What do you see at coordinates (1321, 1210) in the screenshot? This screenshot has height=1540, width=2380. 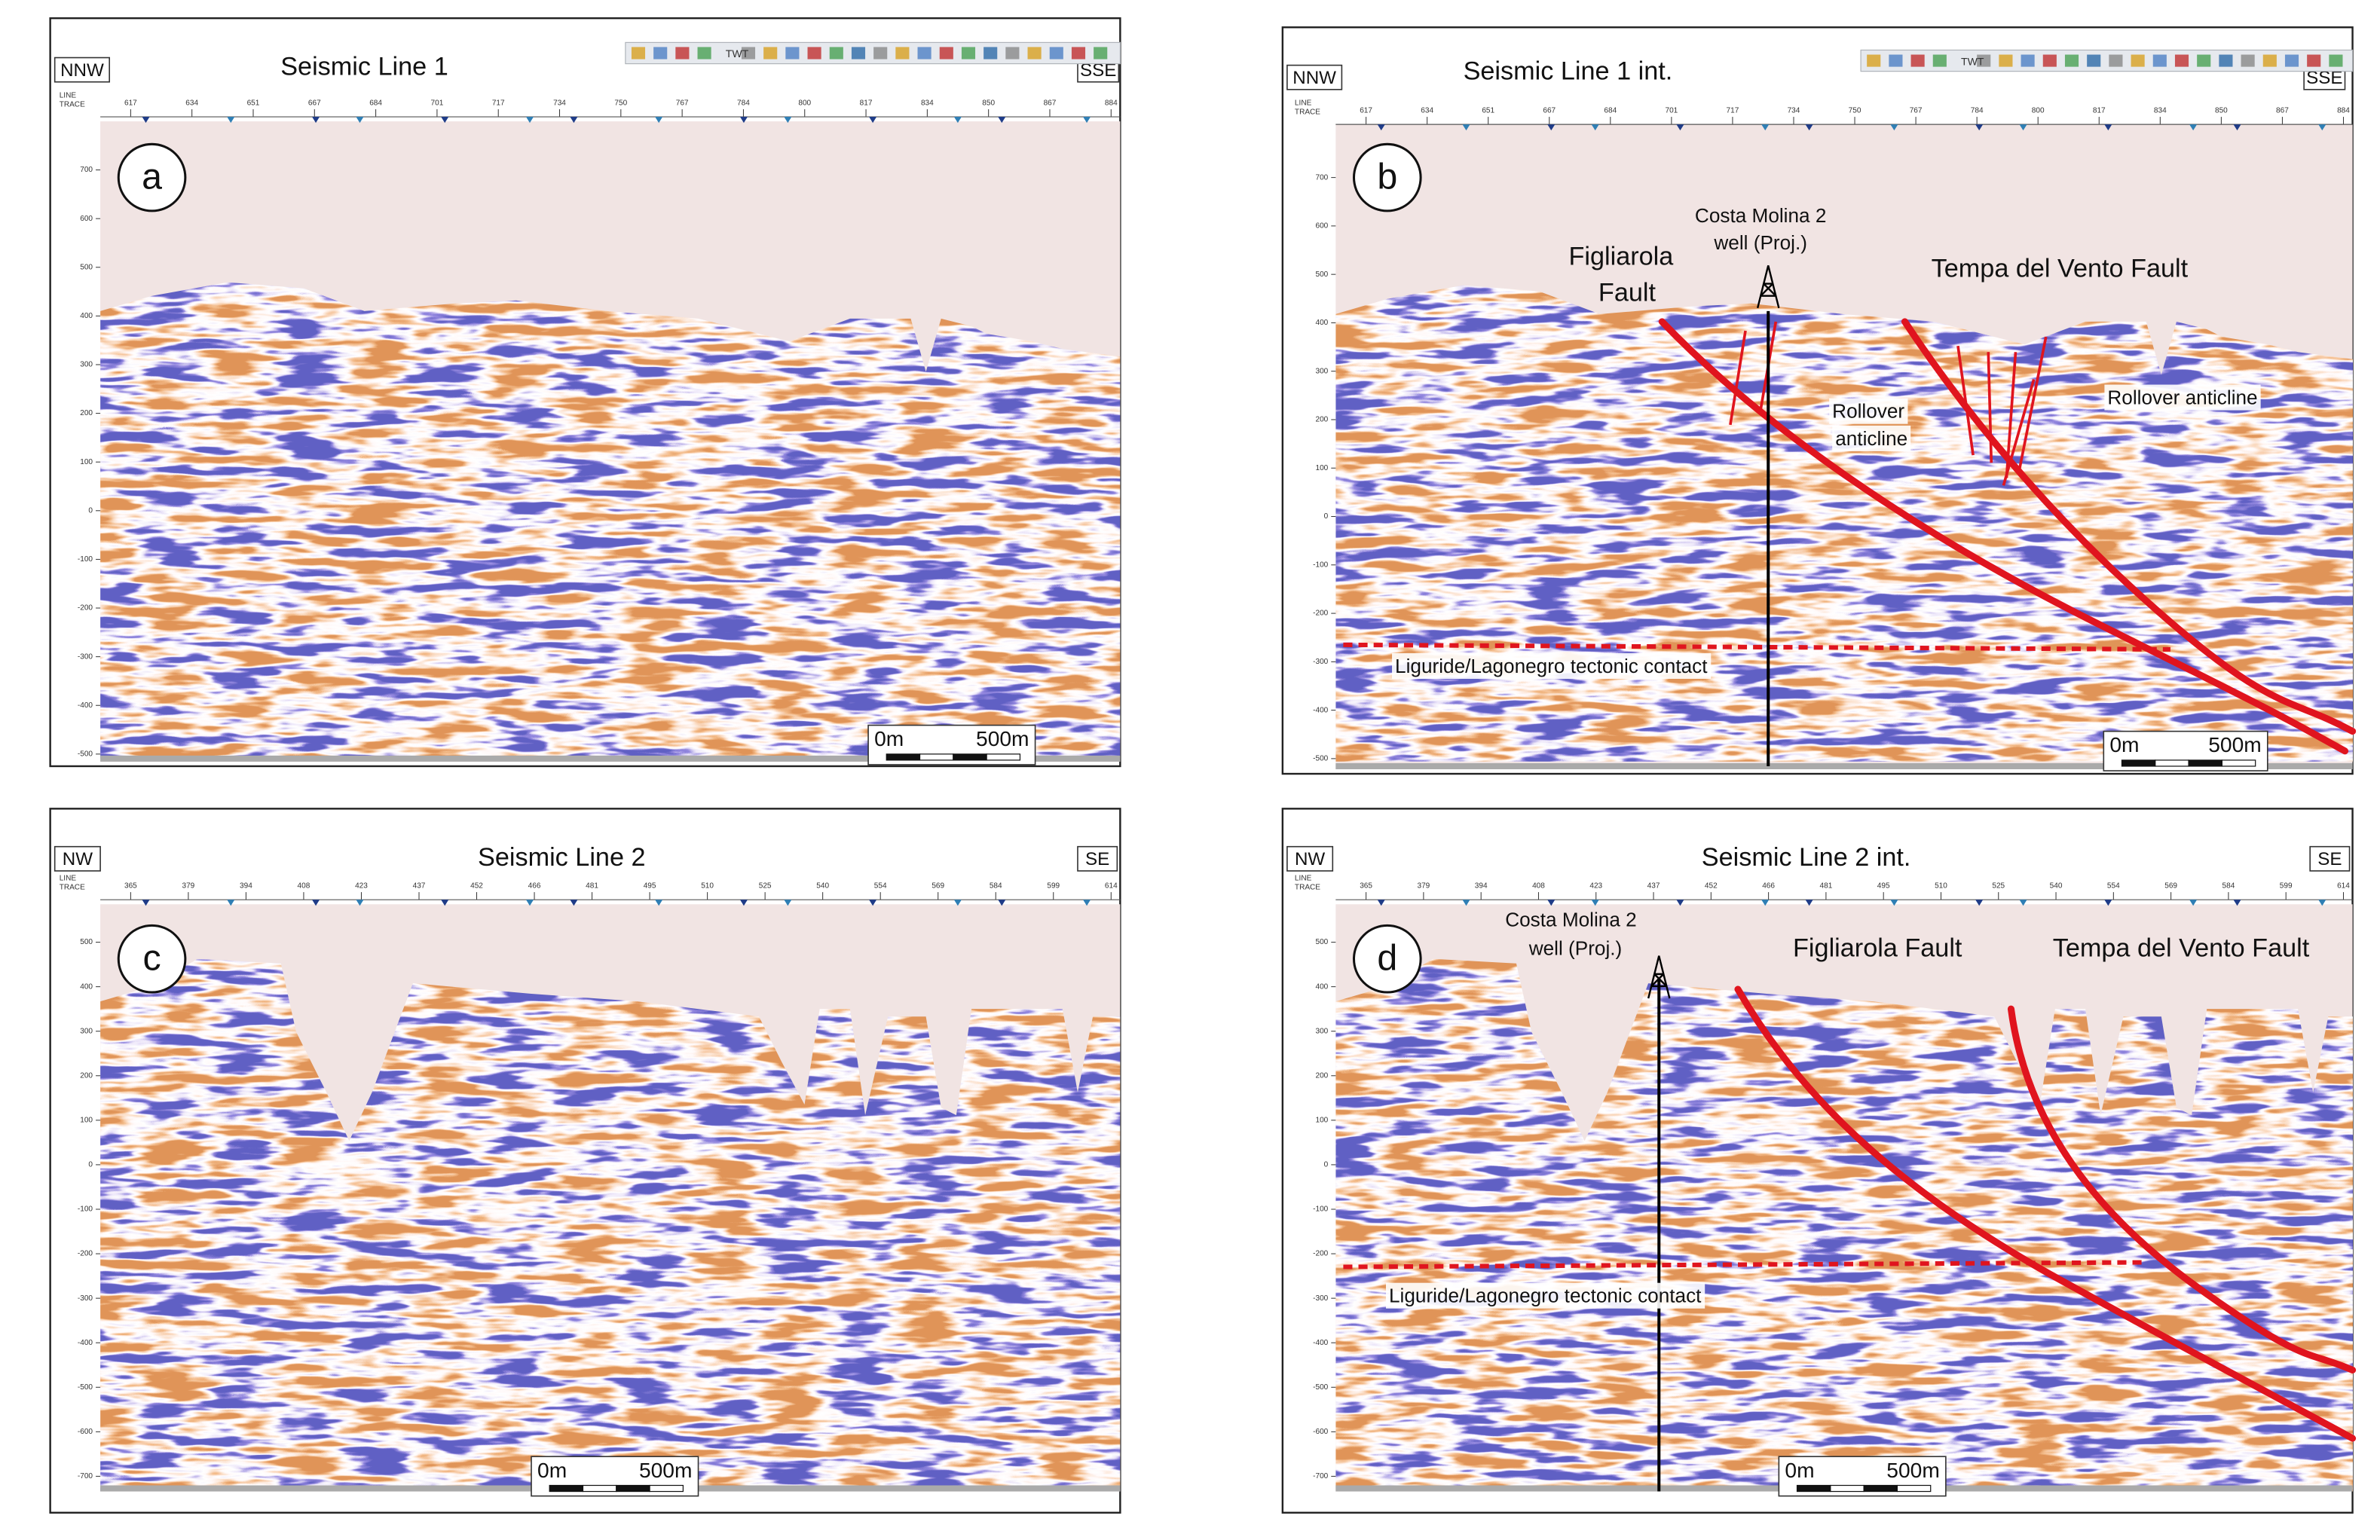 I see `twt-tick-label: -100` at bounding box center [1321, 1210].